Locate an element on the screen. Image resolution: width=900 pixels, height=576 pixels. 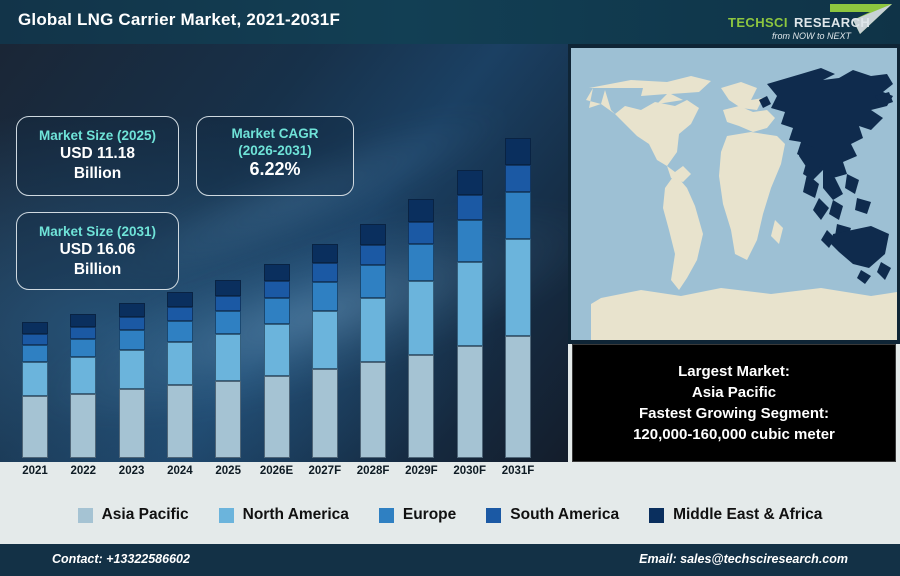
stat-card-value: 6.22% is located at coordinates (275, 169).